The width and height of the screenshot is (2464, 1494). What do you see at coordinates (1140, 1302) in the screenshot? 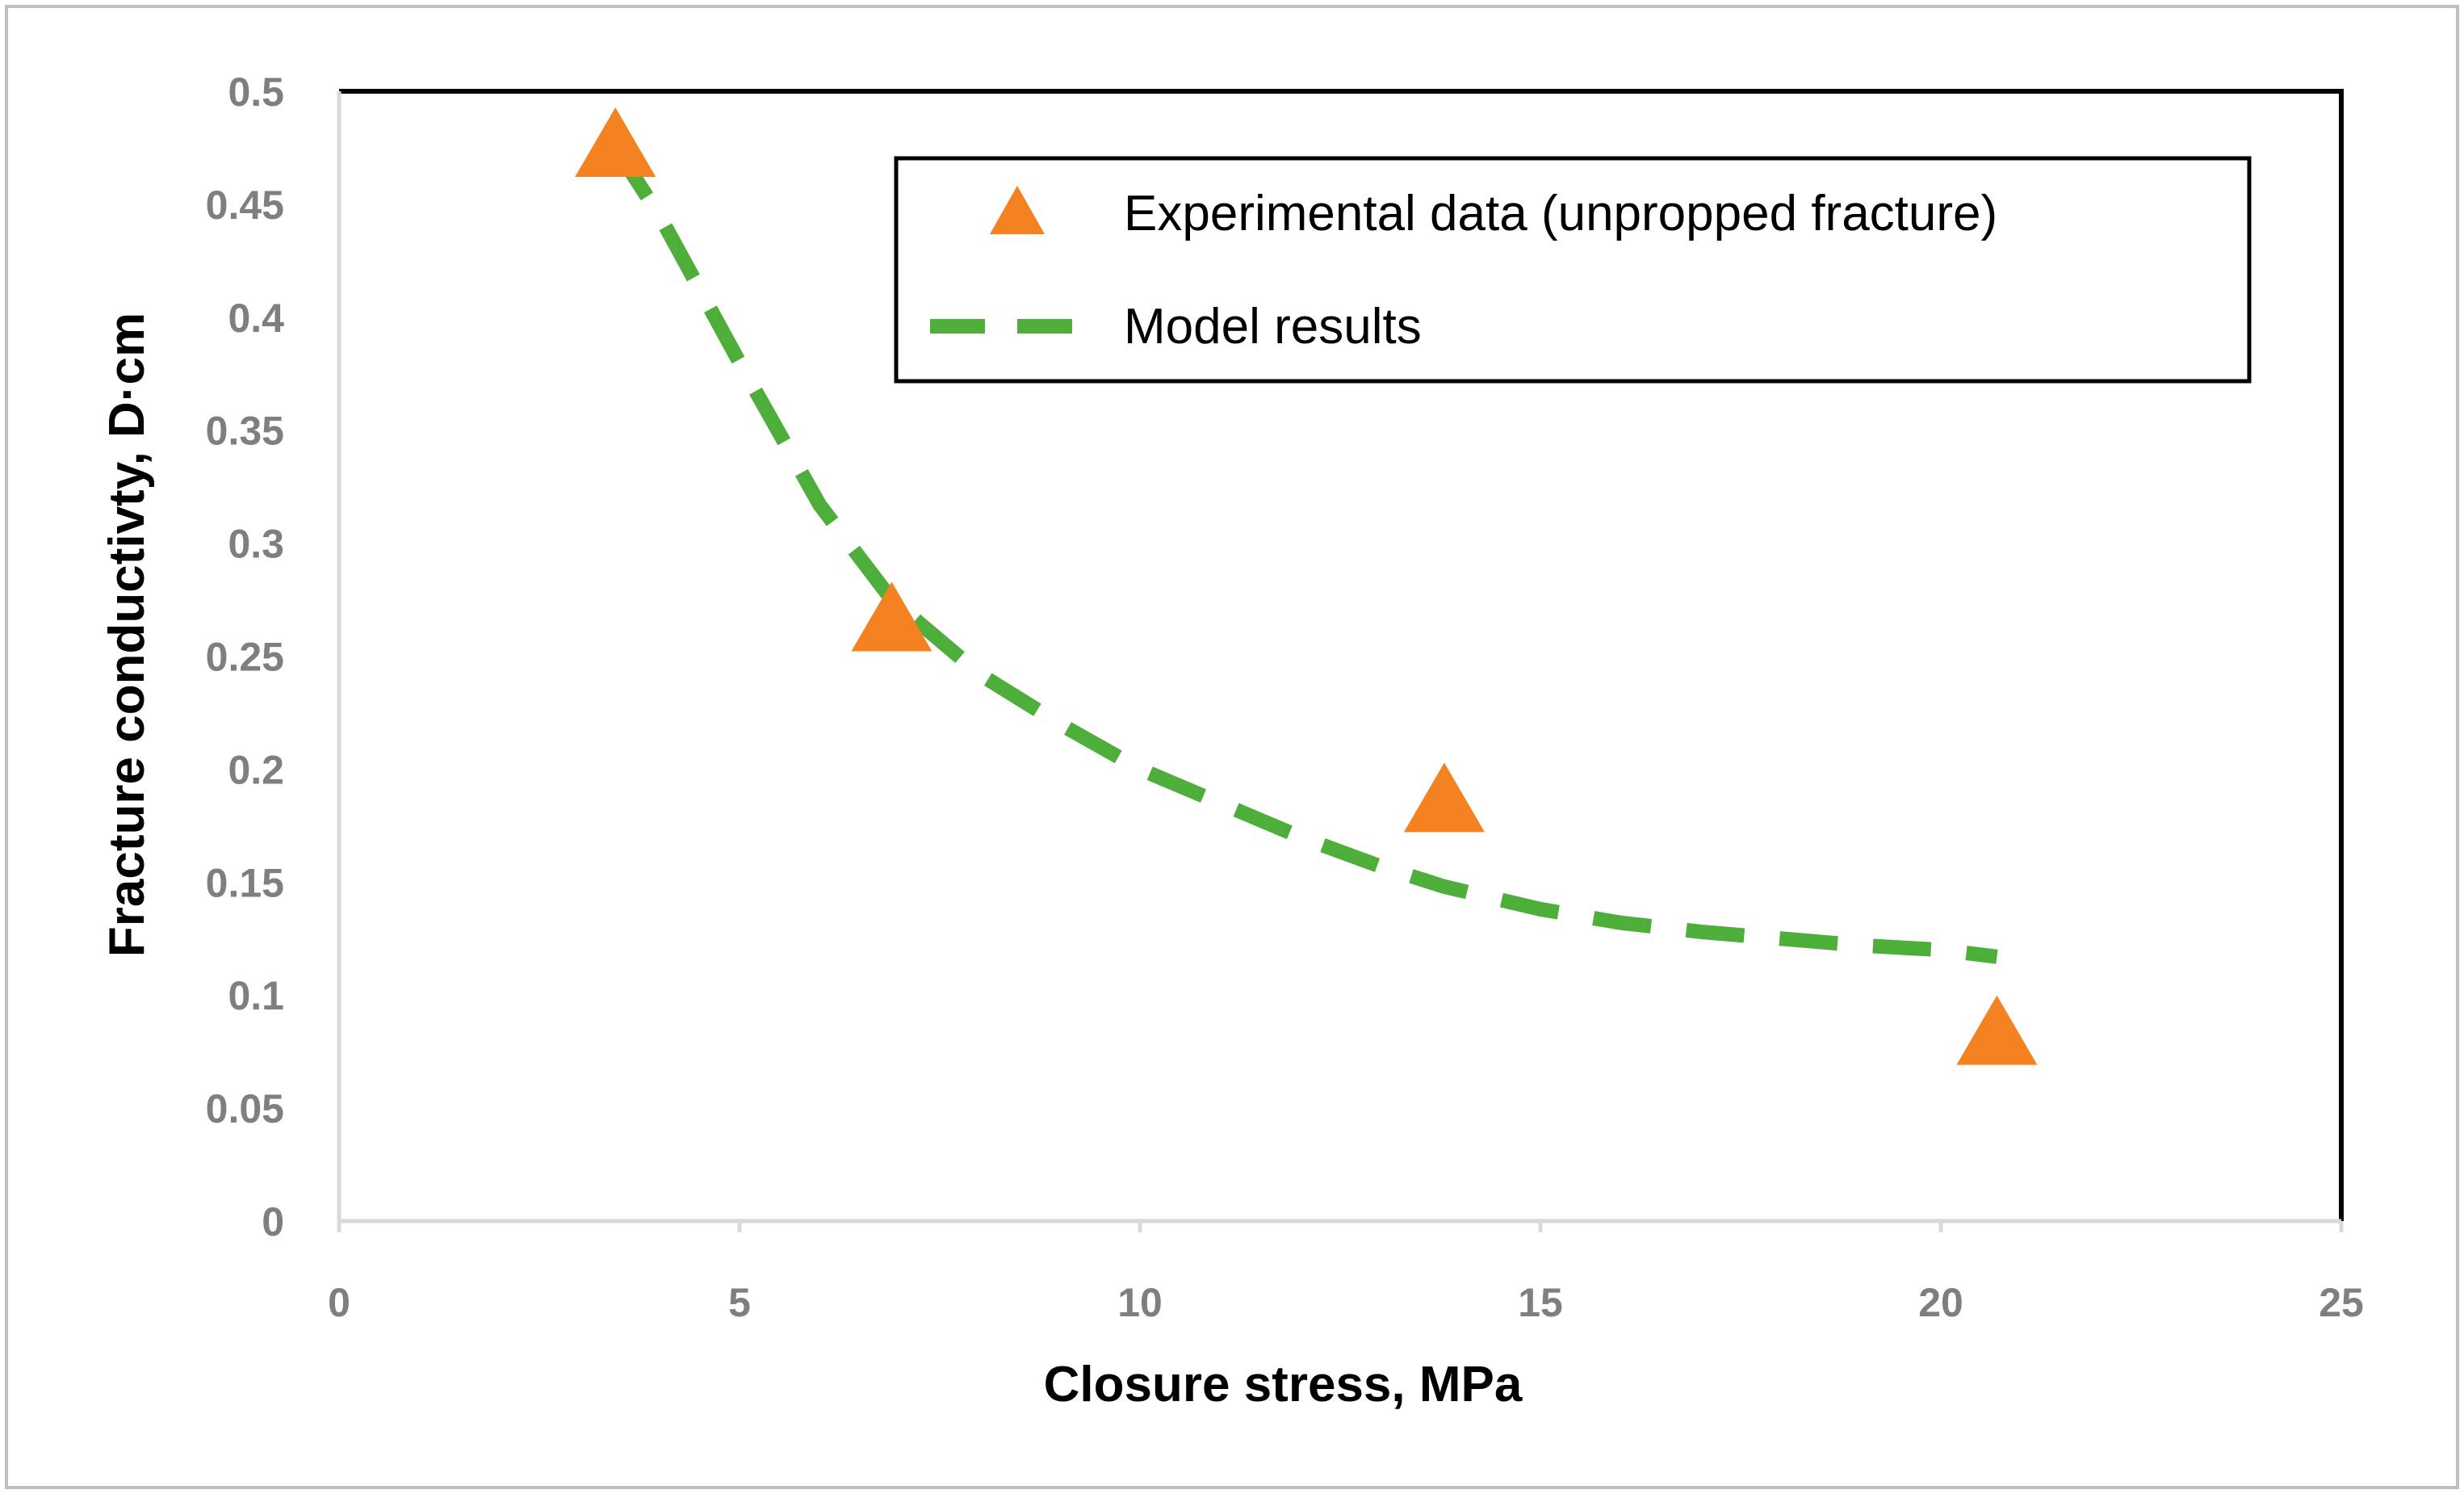
I see `x-tick-label: 10` at bounding box center [1140, 1302].